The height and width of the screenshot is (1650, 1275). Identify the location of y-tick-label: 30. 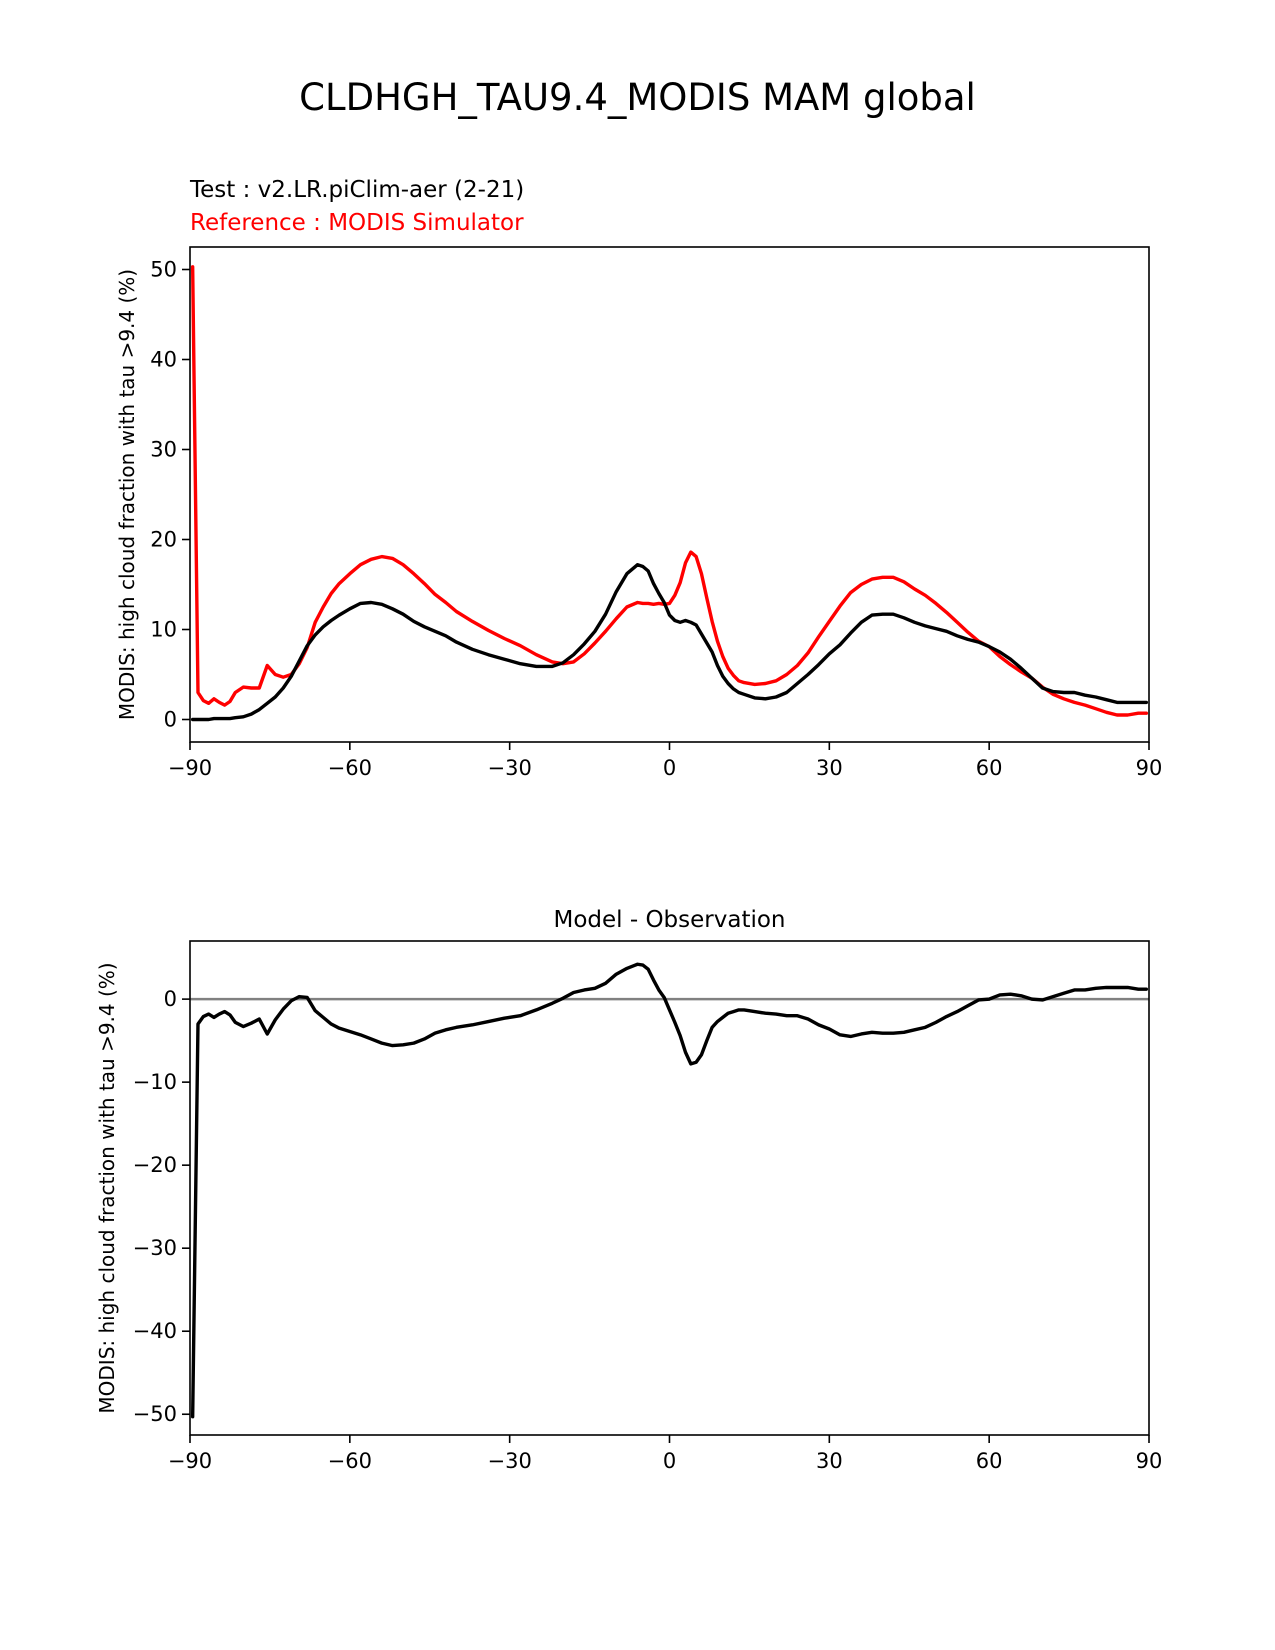
(163, 450).